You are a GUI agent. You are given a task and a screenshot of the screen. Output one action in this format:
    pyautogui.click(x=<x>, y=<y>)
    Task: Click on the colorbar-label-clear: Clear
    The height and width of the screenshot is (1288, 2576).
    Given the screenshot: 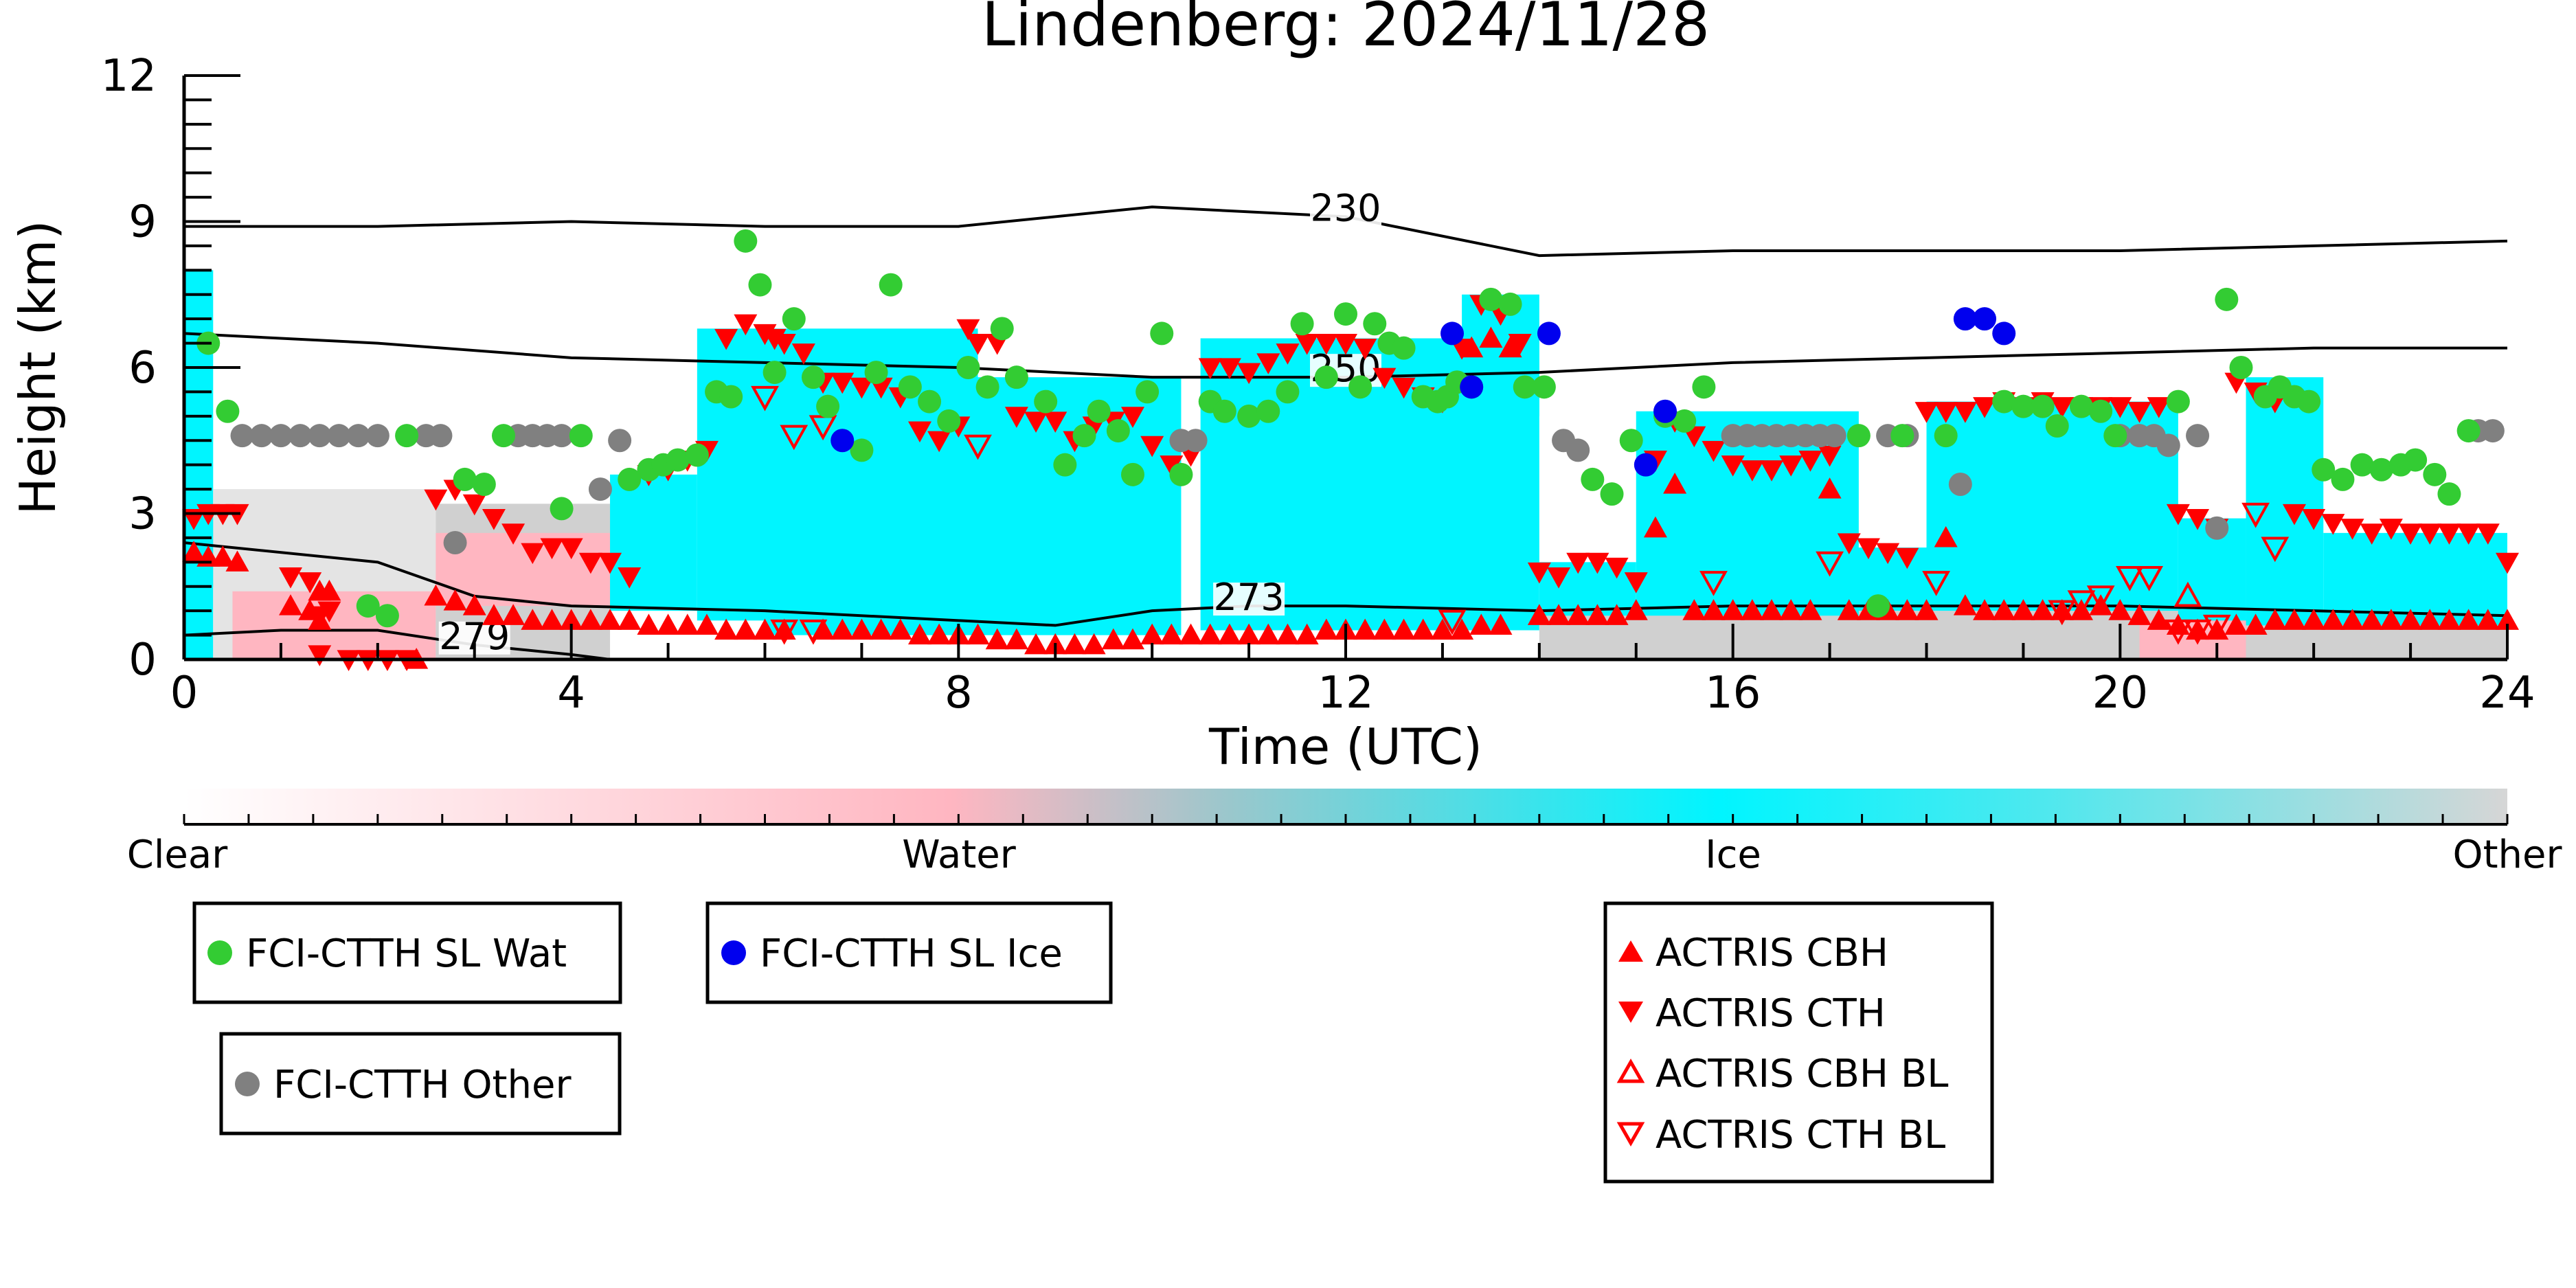 What is the action you would take?
    pyautogui.click(x=177, y=855)
    